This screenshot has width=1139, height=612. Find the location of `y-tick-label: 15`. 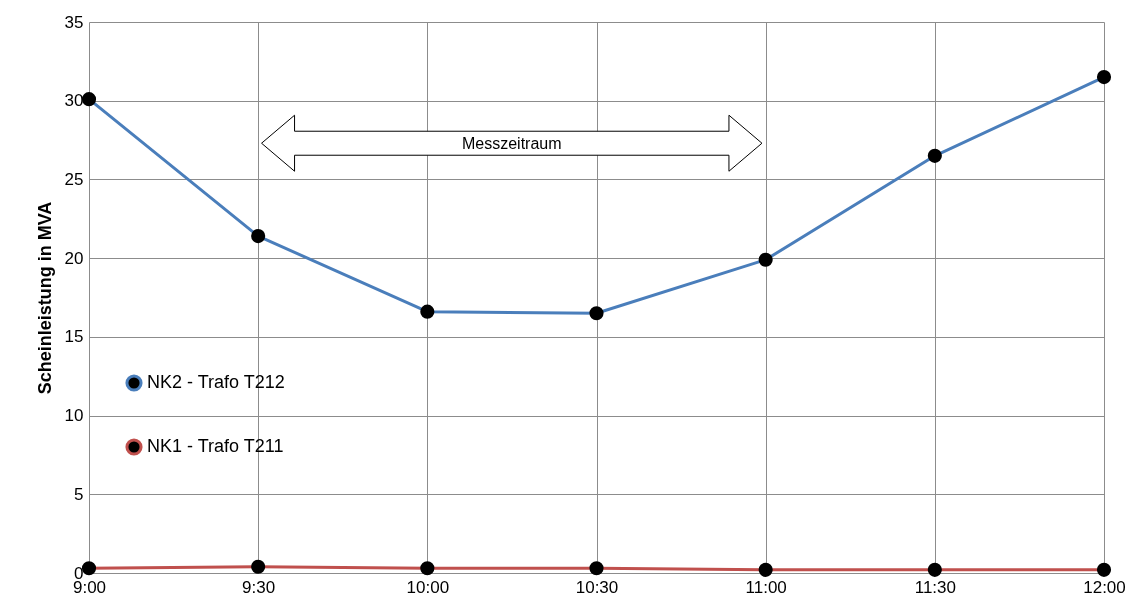

y-tick-label: 15 is located at coordinates (74, 337).